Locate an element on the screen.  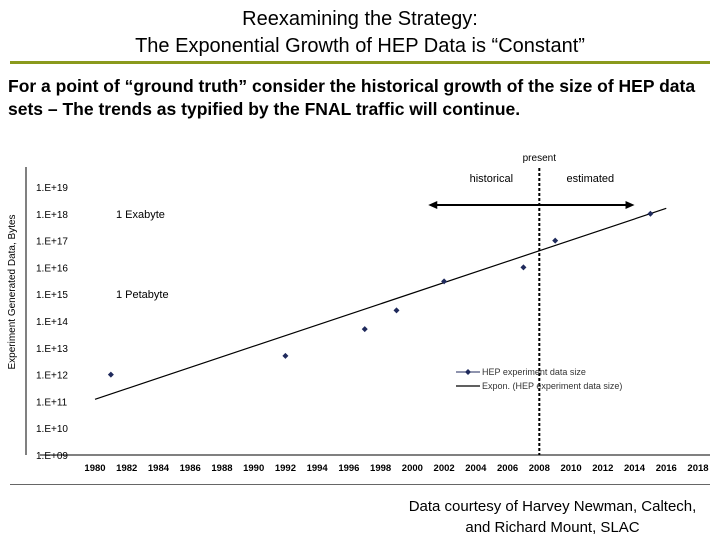
y-tick-label: 1.E+09 is located at coordinates (52, 456).